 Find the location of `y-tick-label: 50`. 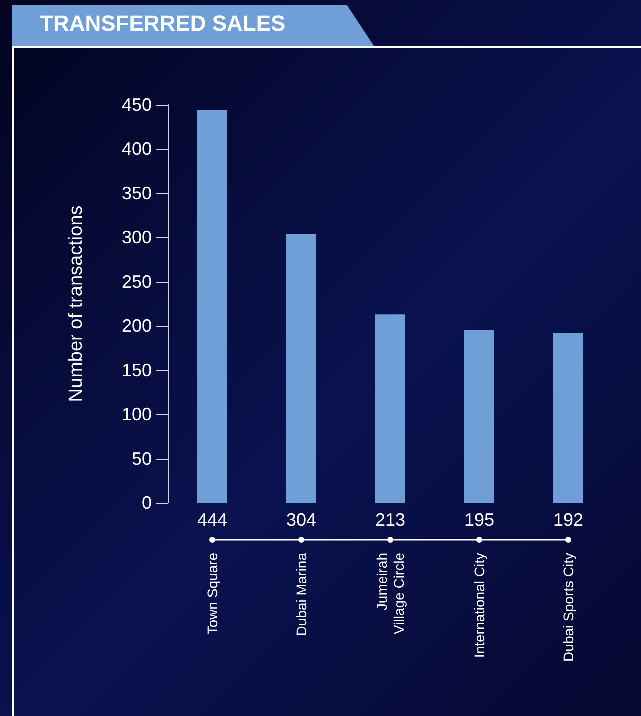

y-tick-label: 50 is located at coordinates (142, 458).